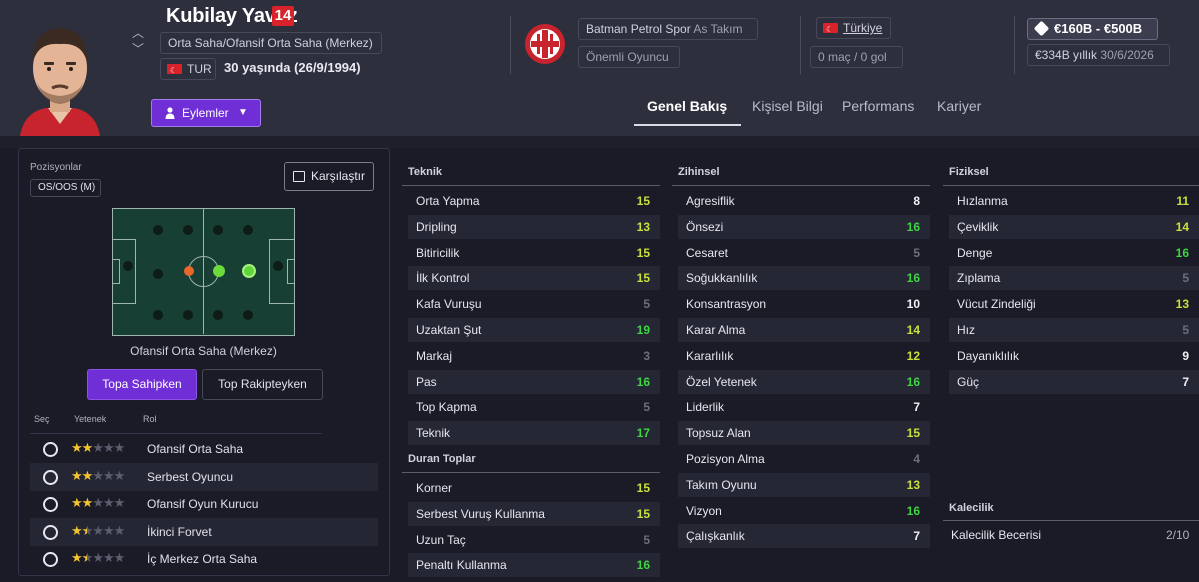 This screenshot has width=1199, height=582. Describe the element at coordinates (142, 384) in the screenshot. I see `in-possession-toggle: Topa Sahipken` at that location.